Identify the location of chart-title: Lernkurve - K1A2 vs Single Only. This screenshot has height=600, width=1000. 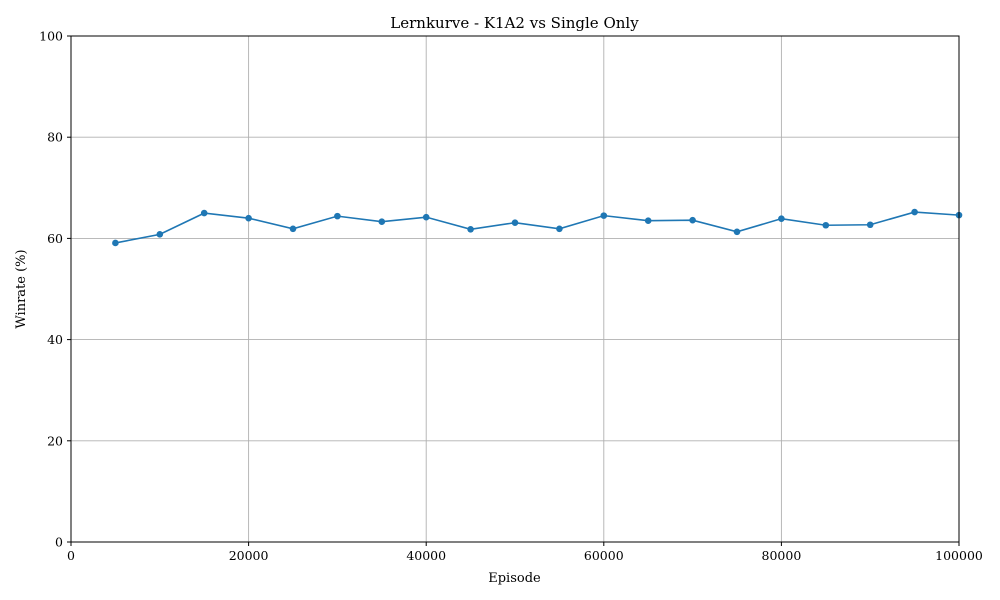
(514, 23).